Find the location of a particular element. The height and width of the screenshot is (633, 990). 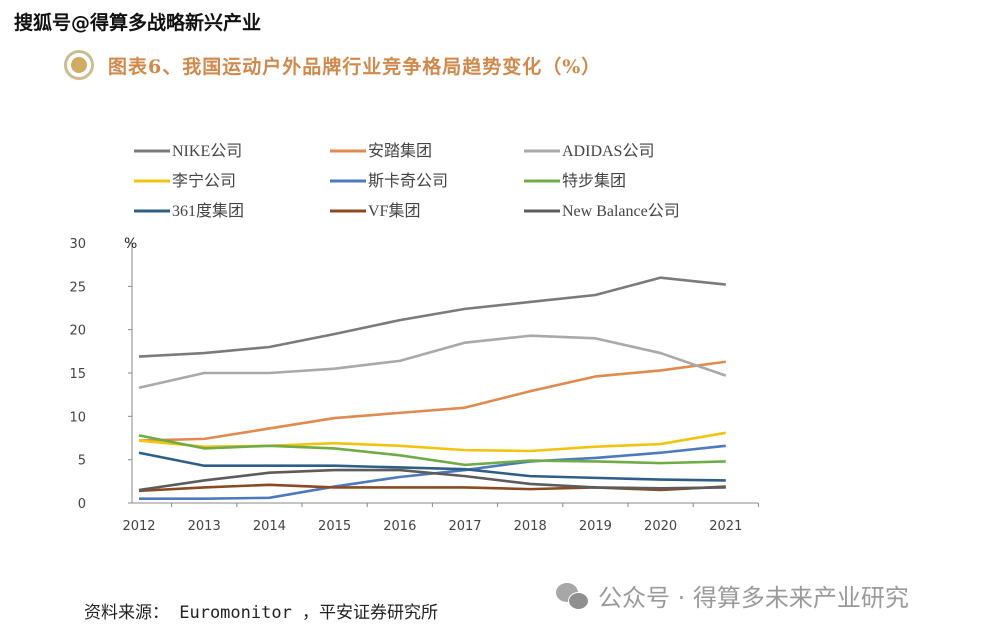

x-tick-label: 2016 is located at coordinates (399, 526).